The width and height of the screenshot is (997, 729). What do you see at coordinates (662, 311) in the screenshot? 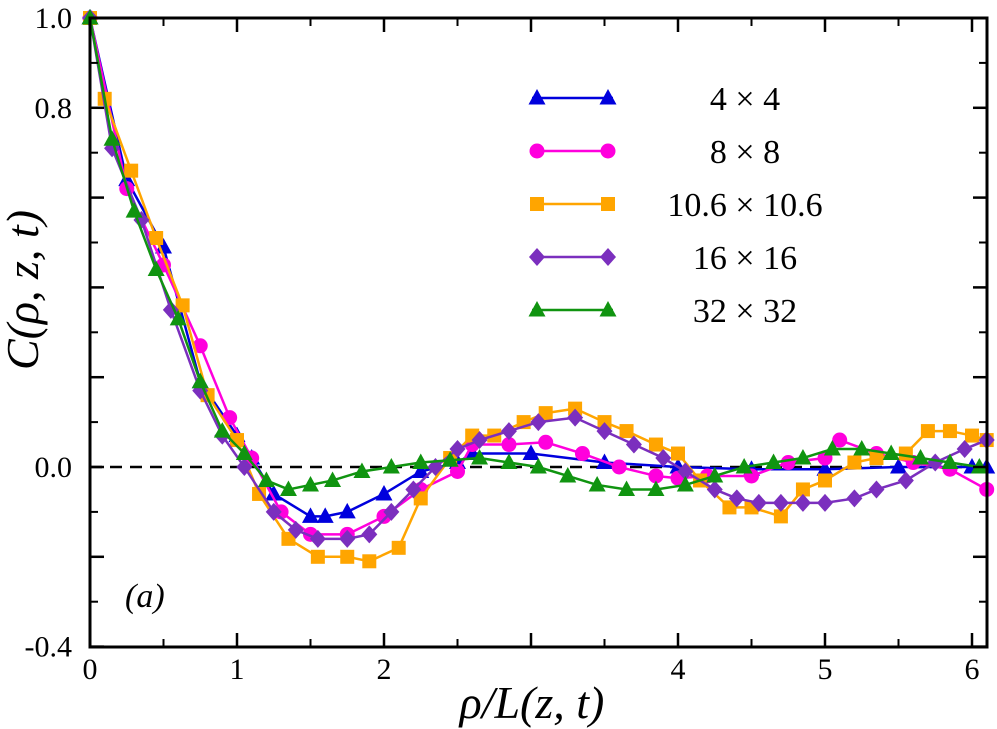
I see `legend-item: 32 × 32` at bounding box center [662, 311].